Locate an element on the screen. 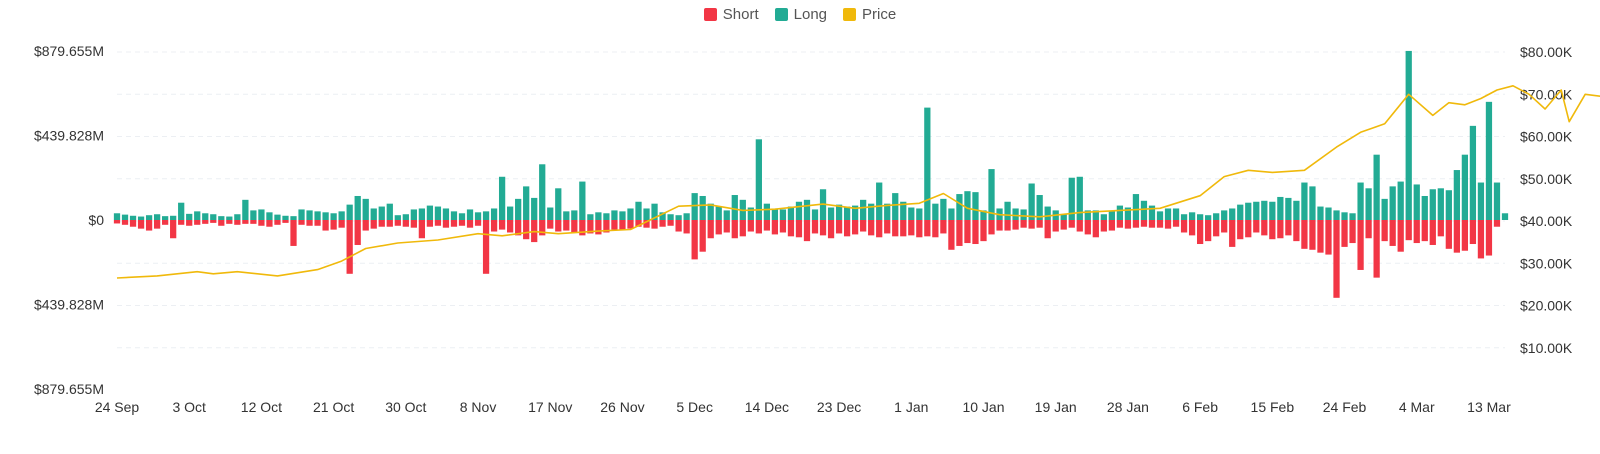 The height and width of the screenshot is (454, 1600). left-axis-label: $0 is located at coordinates (96, 220).